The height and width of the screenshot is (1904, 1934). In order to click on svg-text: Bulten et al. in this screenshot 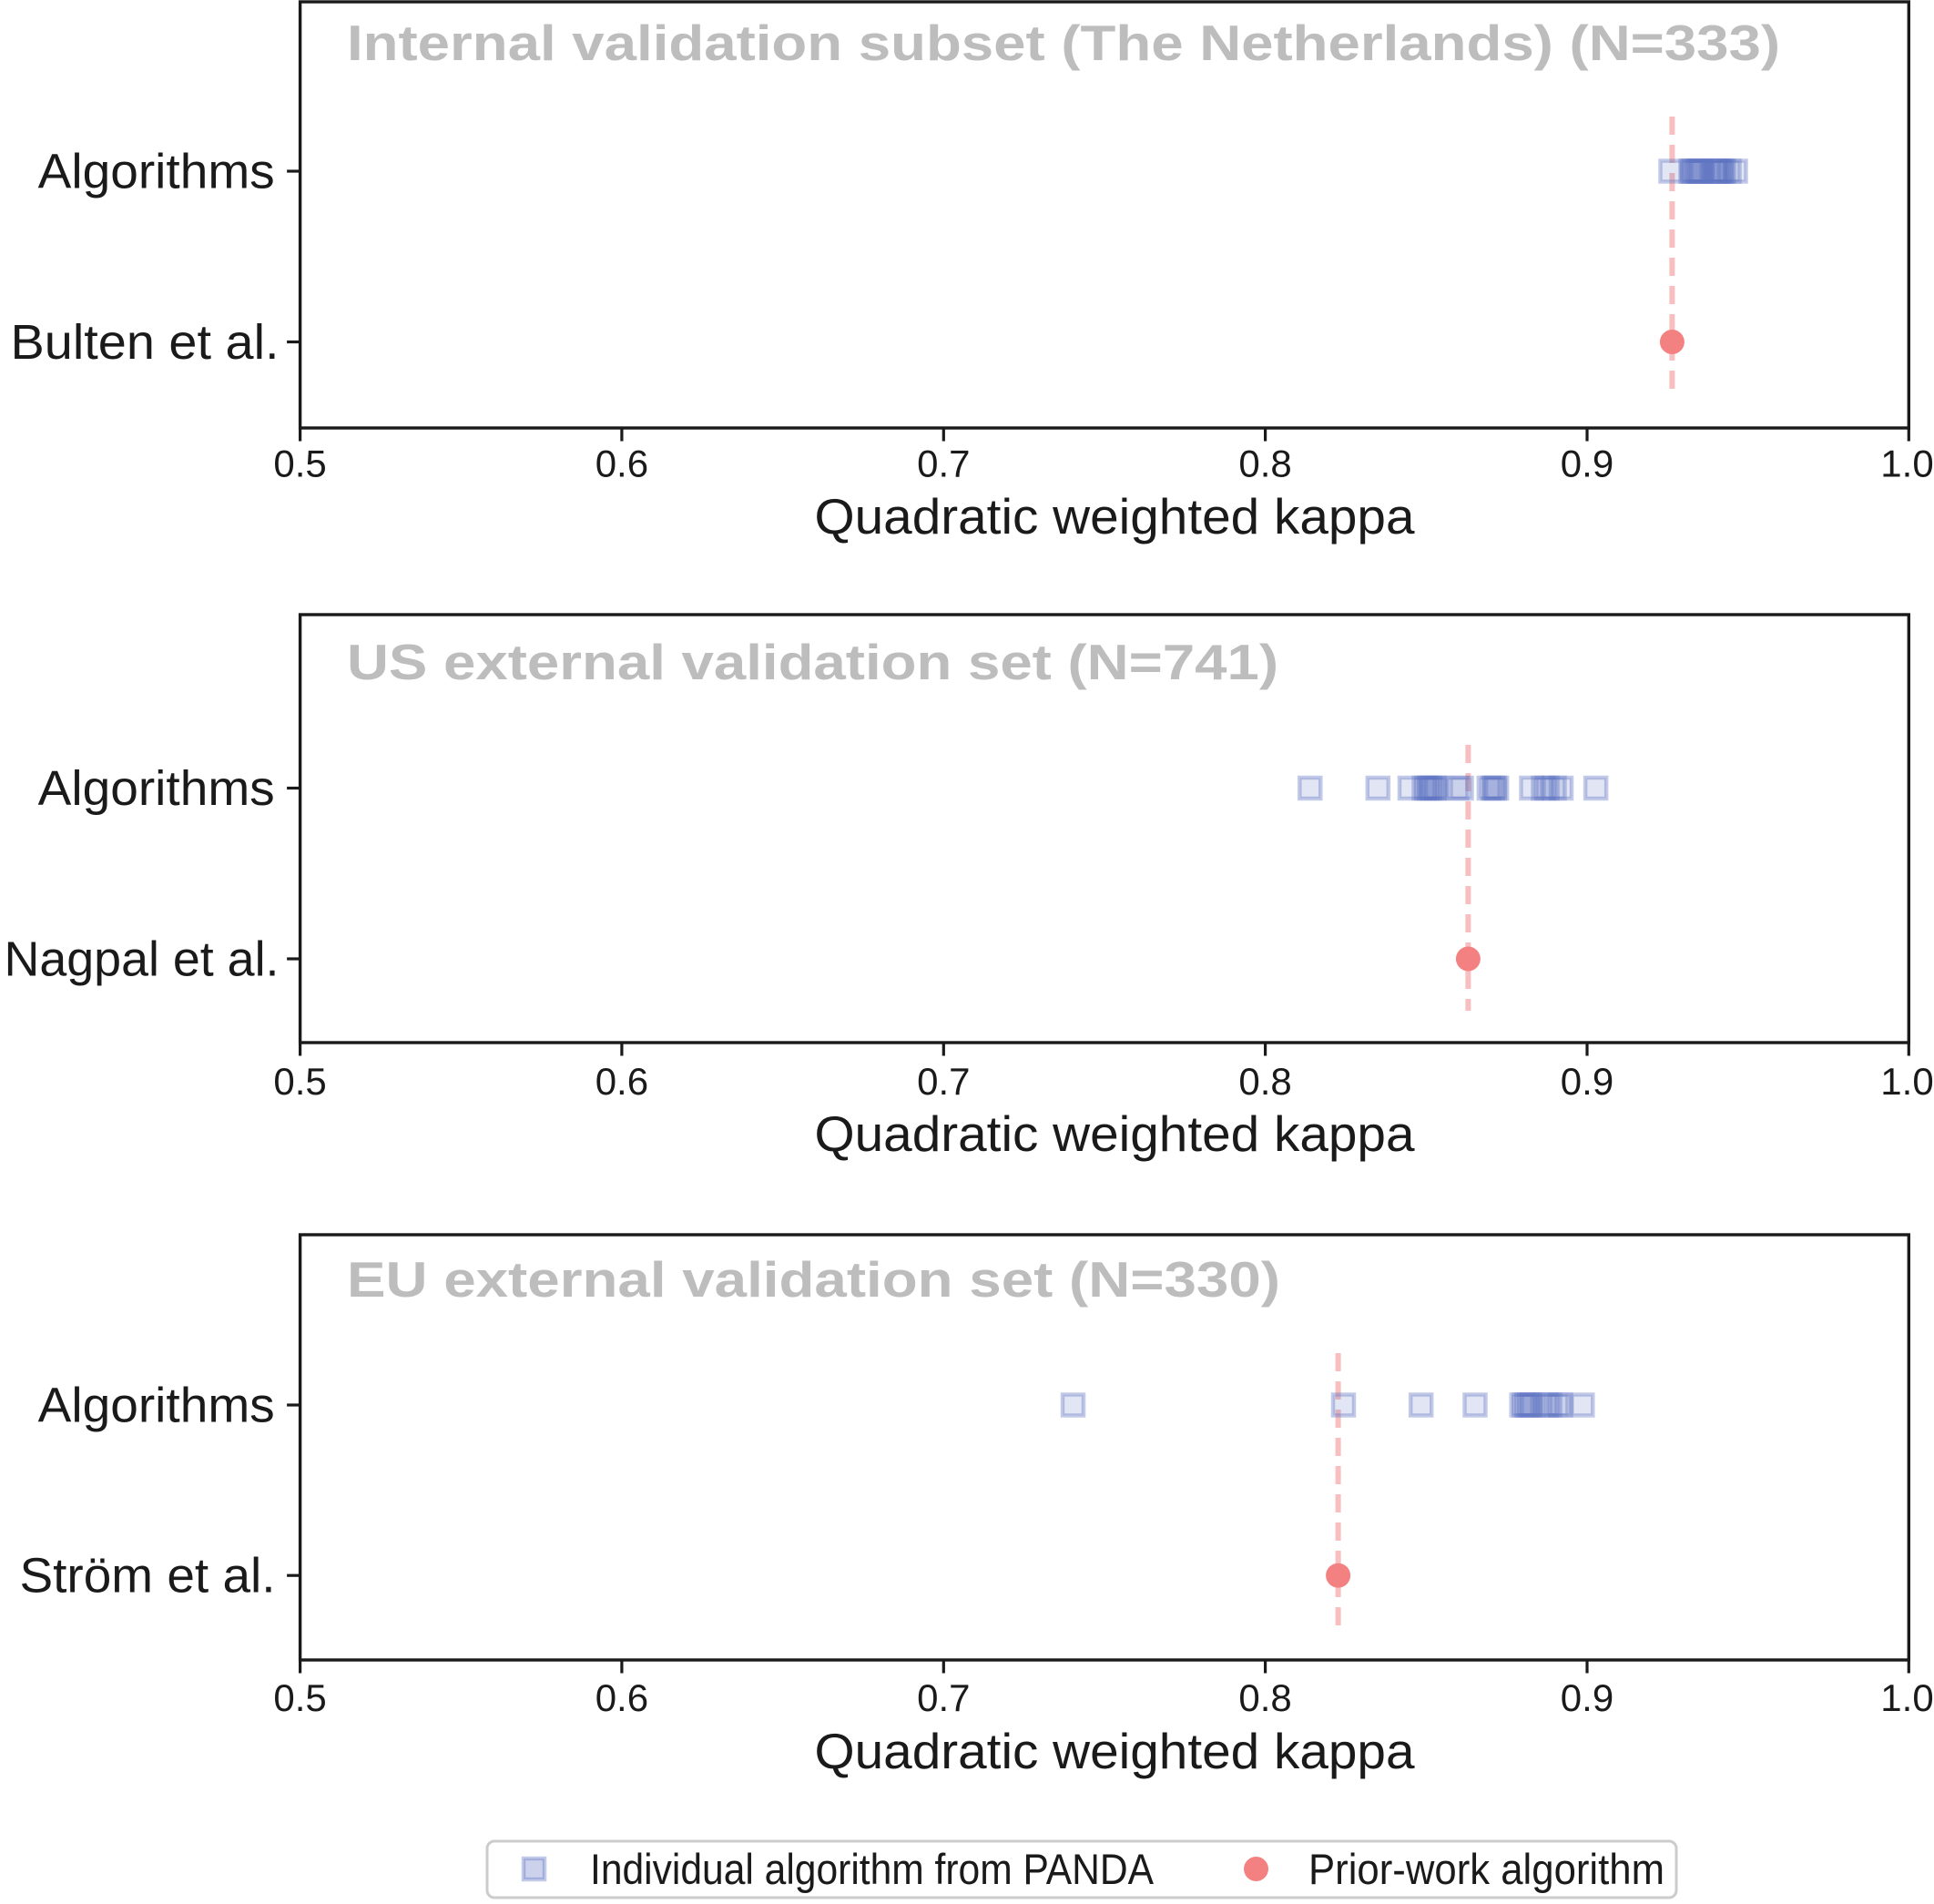, I will do `click(145, 342)`.